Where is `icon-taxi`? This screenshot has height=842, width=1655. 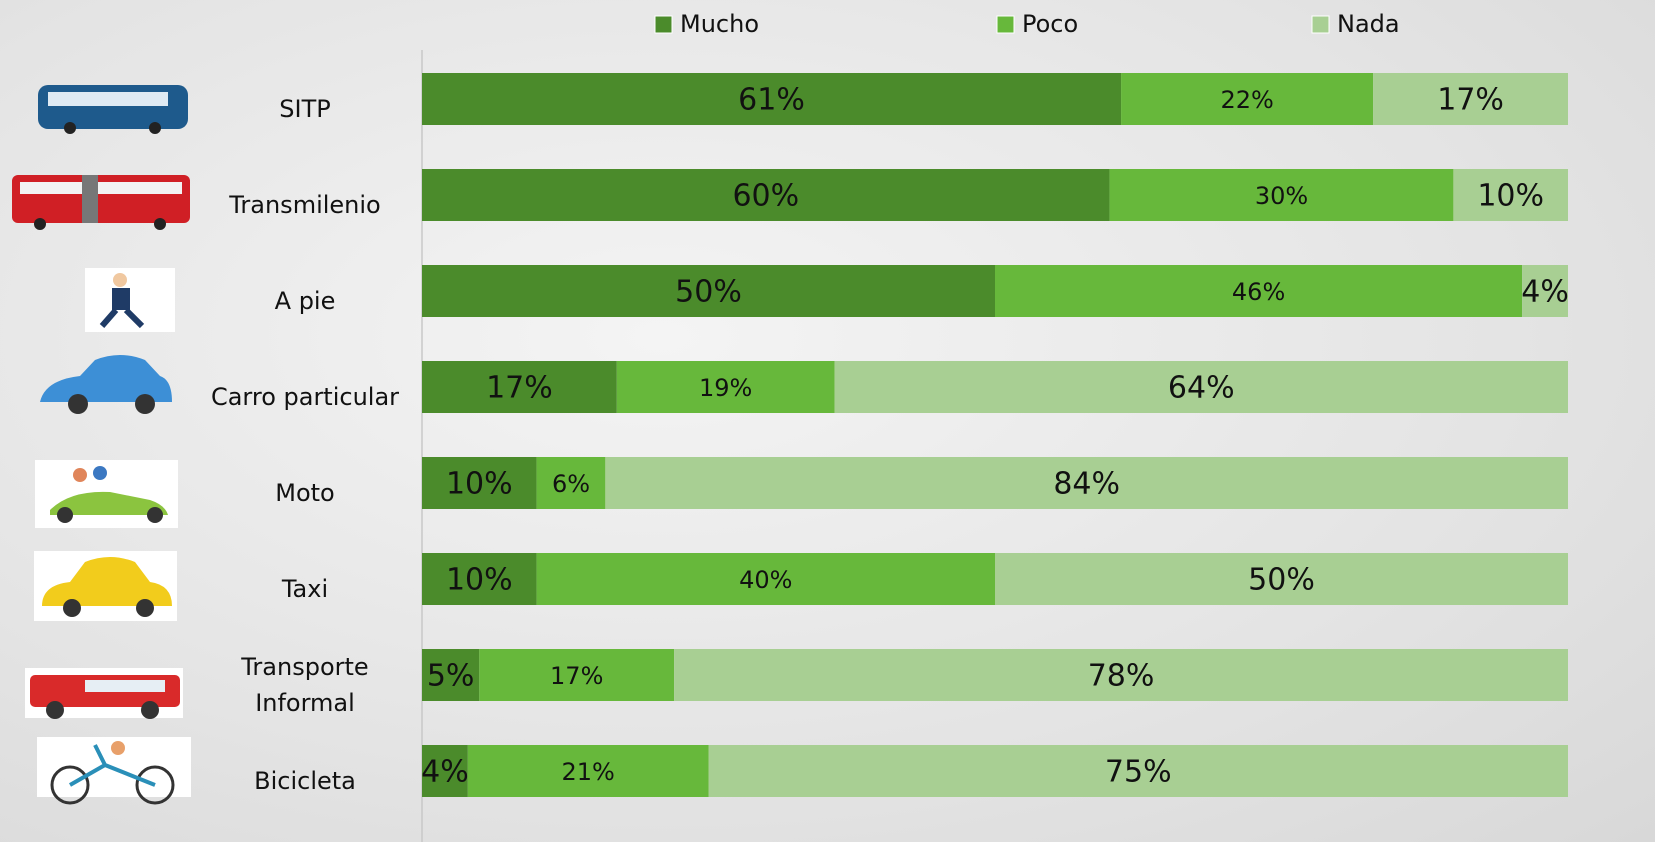
icon-taxi is located at coordinates (105, 586).